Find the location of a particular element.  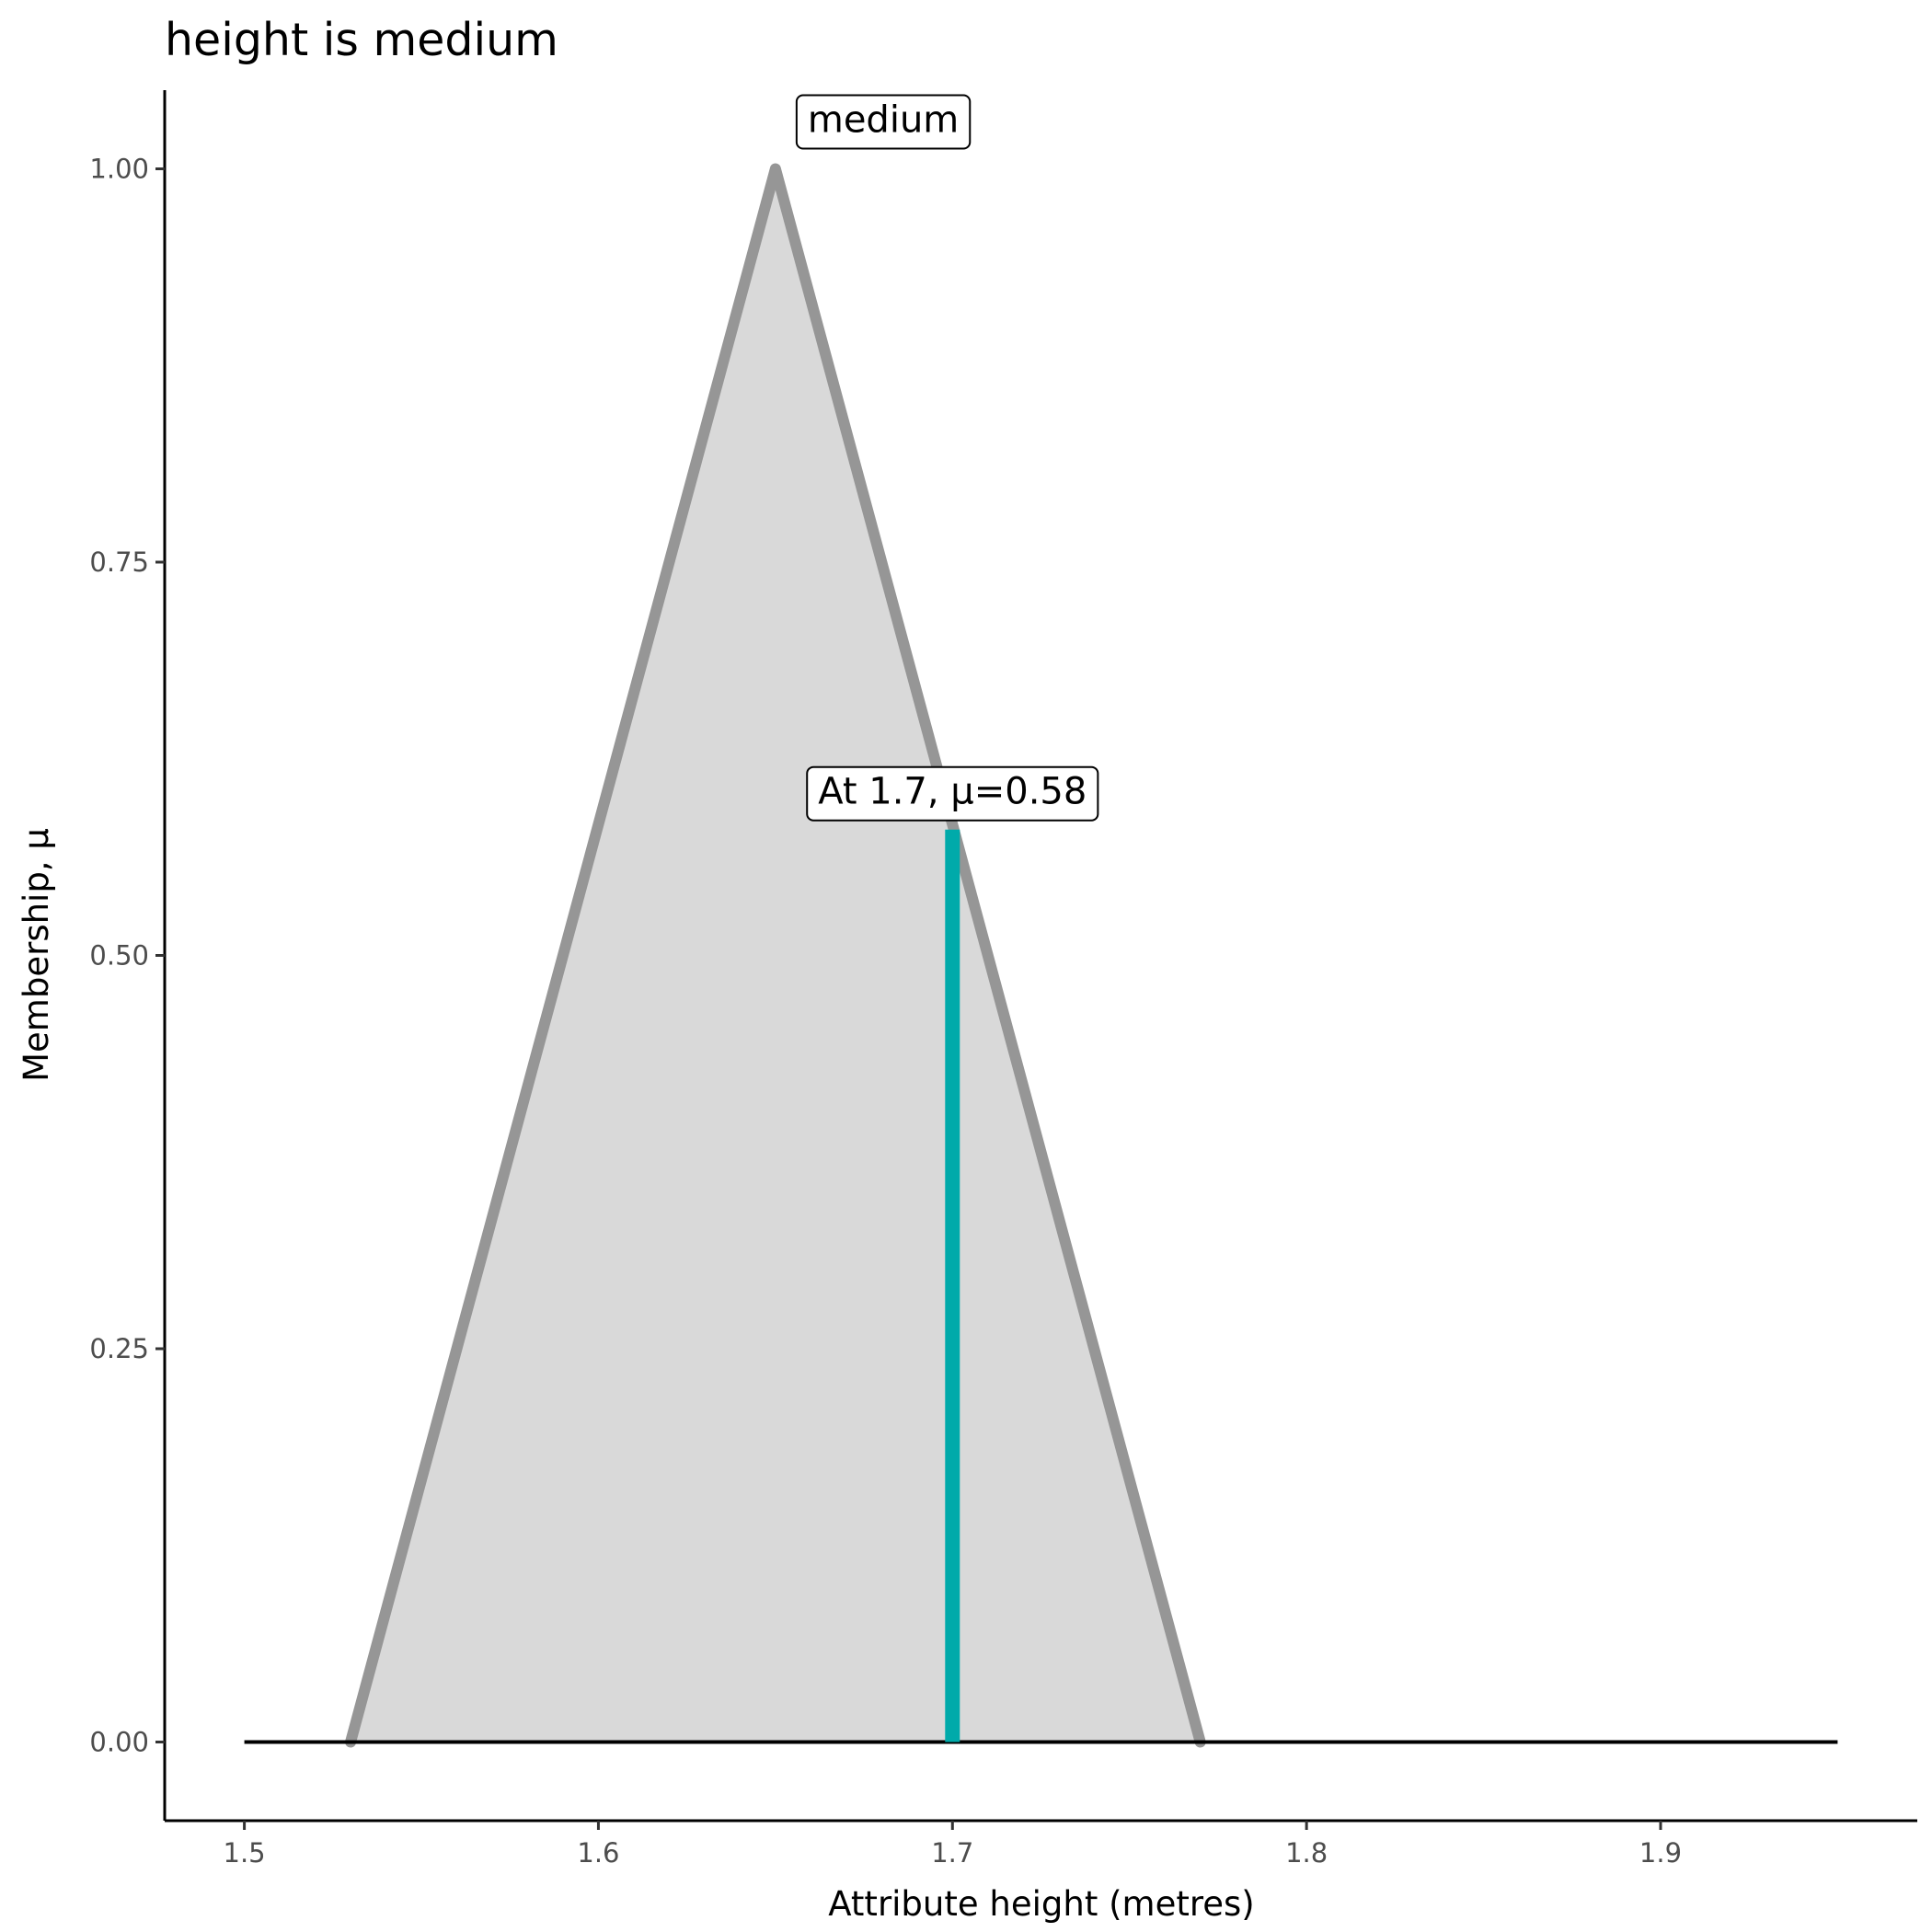

x-tick-label: 1.6 is located at coordinates (598, 1853).